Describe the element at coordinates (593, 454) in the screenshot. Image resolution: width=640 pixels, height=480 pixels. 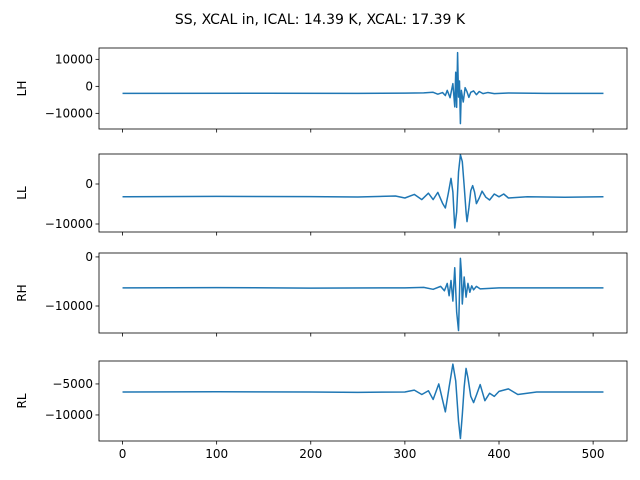
I see `x-tick-label: 500` at that location.